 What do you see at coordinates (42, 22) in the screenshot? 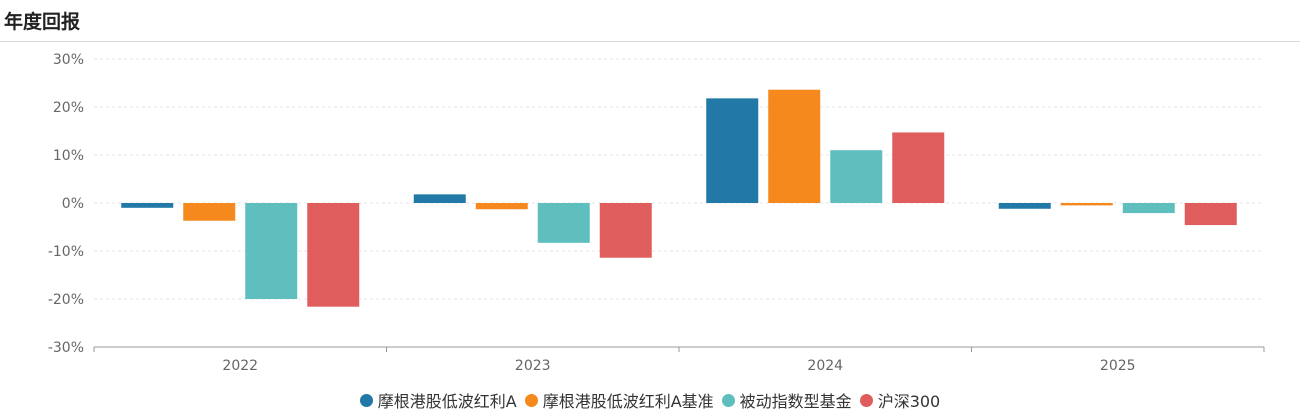
I see `page-title: 年度回报` at bounding box center [42, 22].